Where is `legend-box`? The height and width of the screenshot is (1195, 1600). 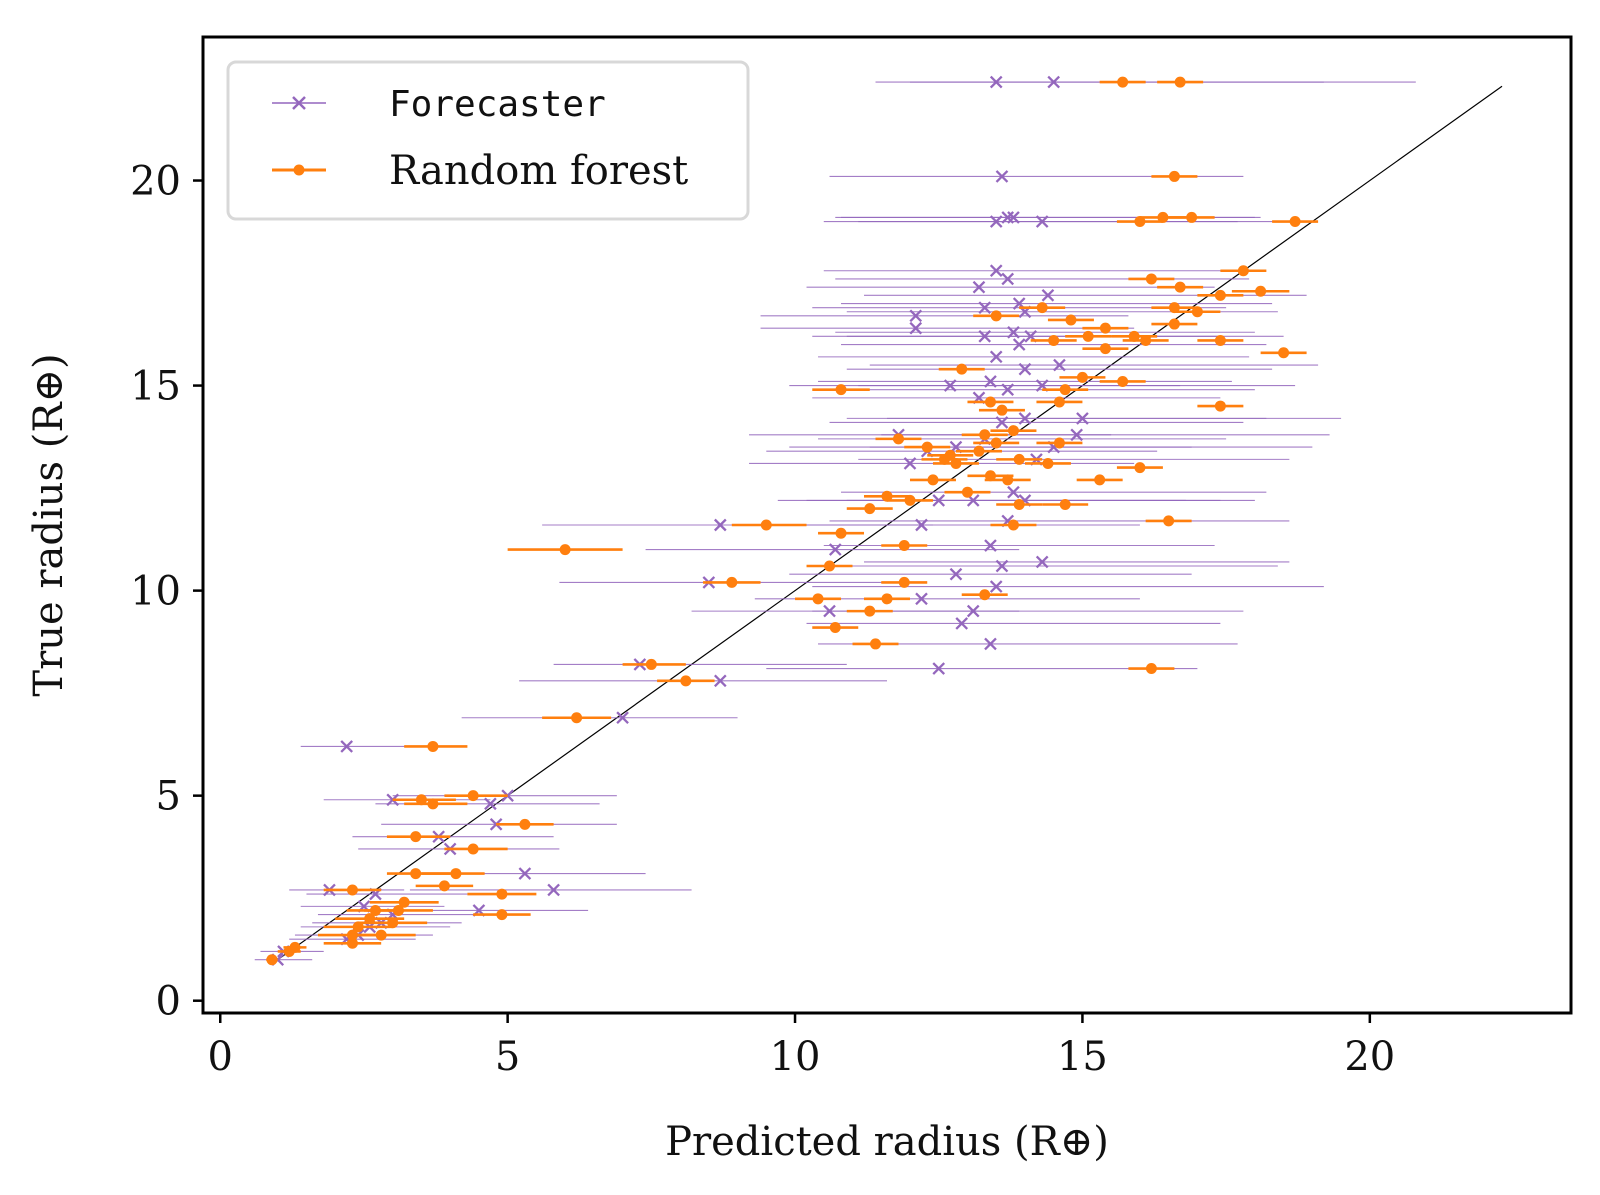
legend-box is located at coordinates (488, 140).